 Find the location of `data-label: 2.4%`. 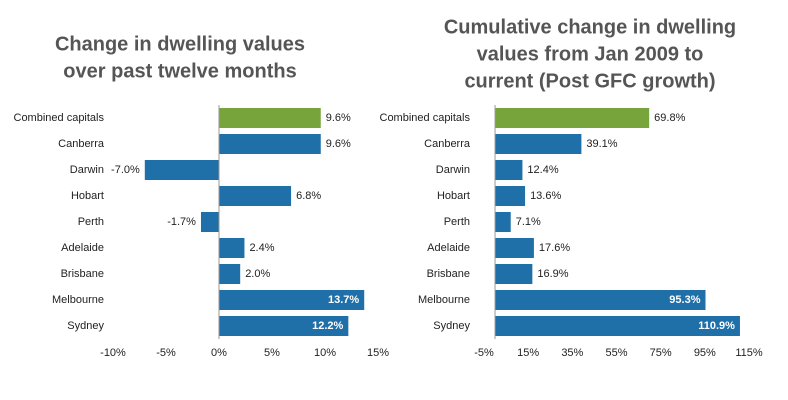

data-label: 2.4% is located at coordinates (261, 248).